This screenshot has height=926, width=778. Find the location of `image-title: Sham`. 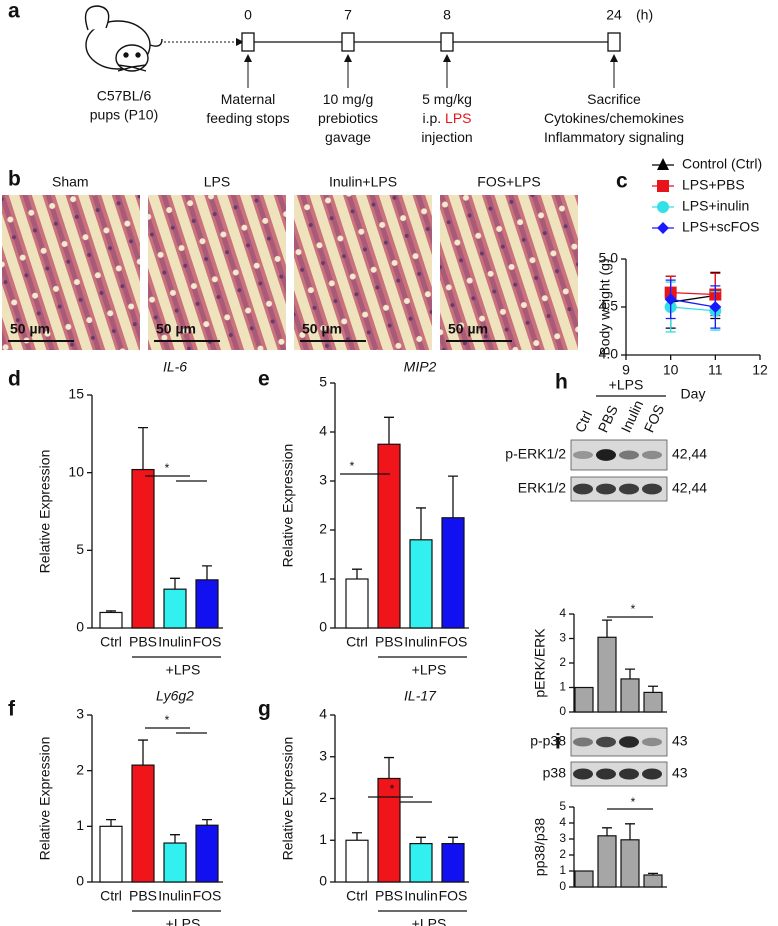

image-title: Sham is located at coordinates (70, 182).